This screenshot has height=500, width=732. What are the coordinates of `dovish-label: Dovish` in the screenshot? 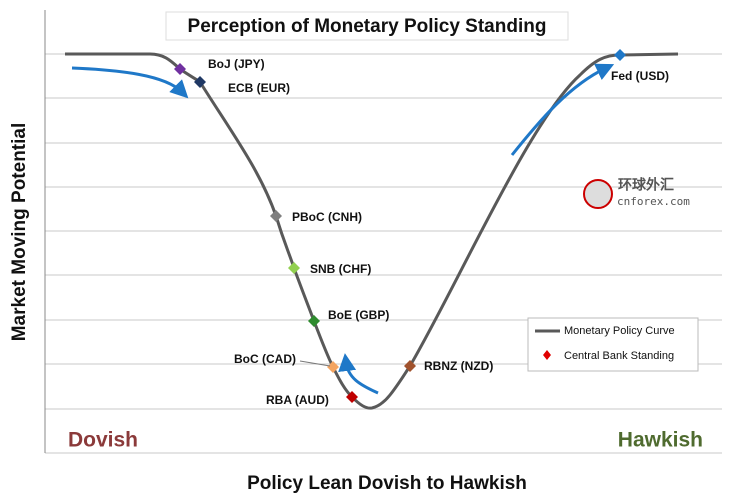 It's located at (103, 440).